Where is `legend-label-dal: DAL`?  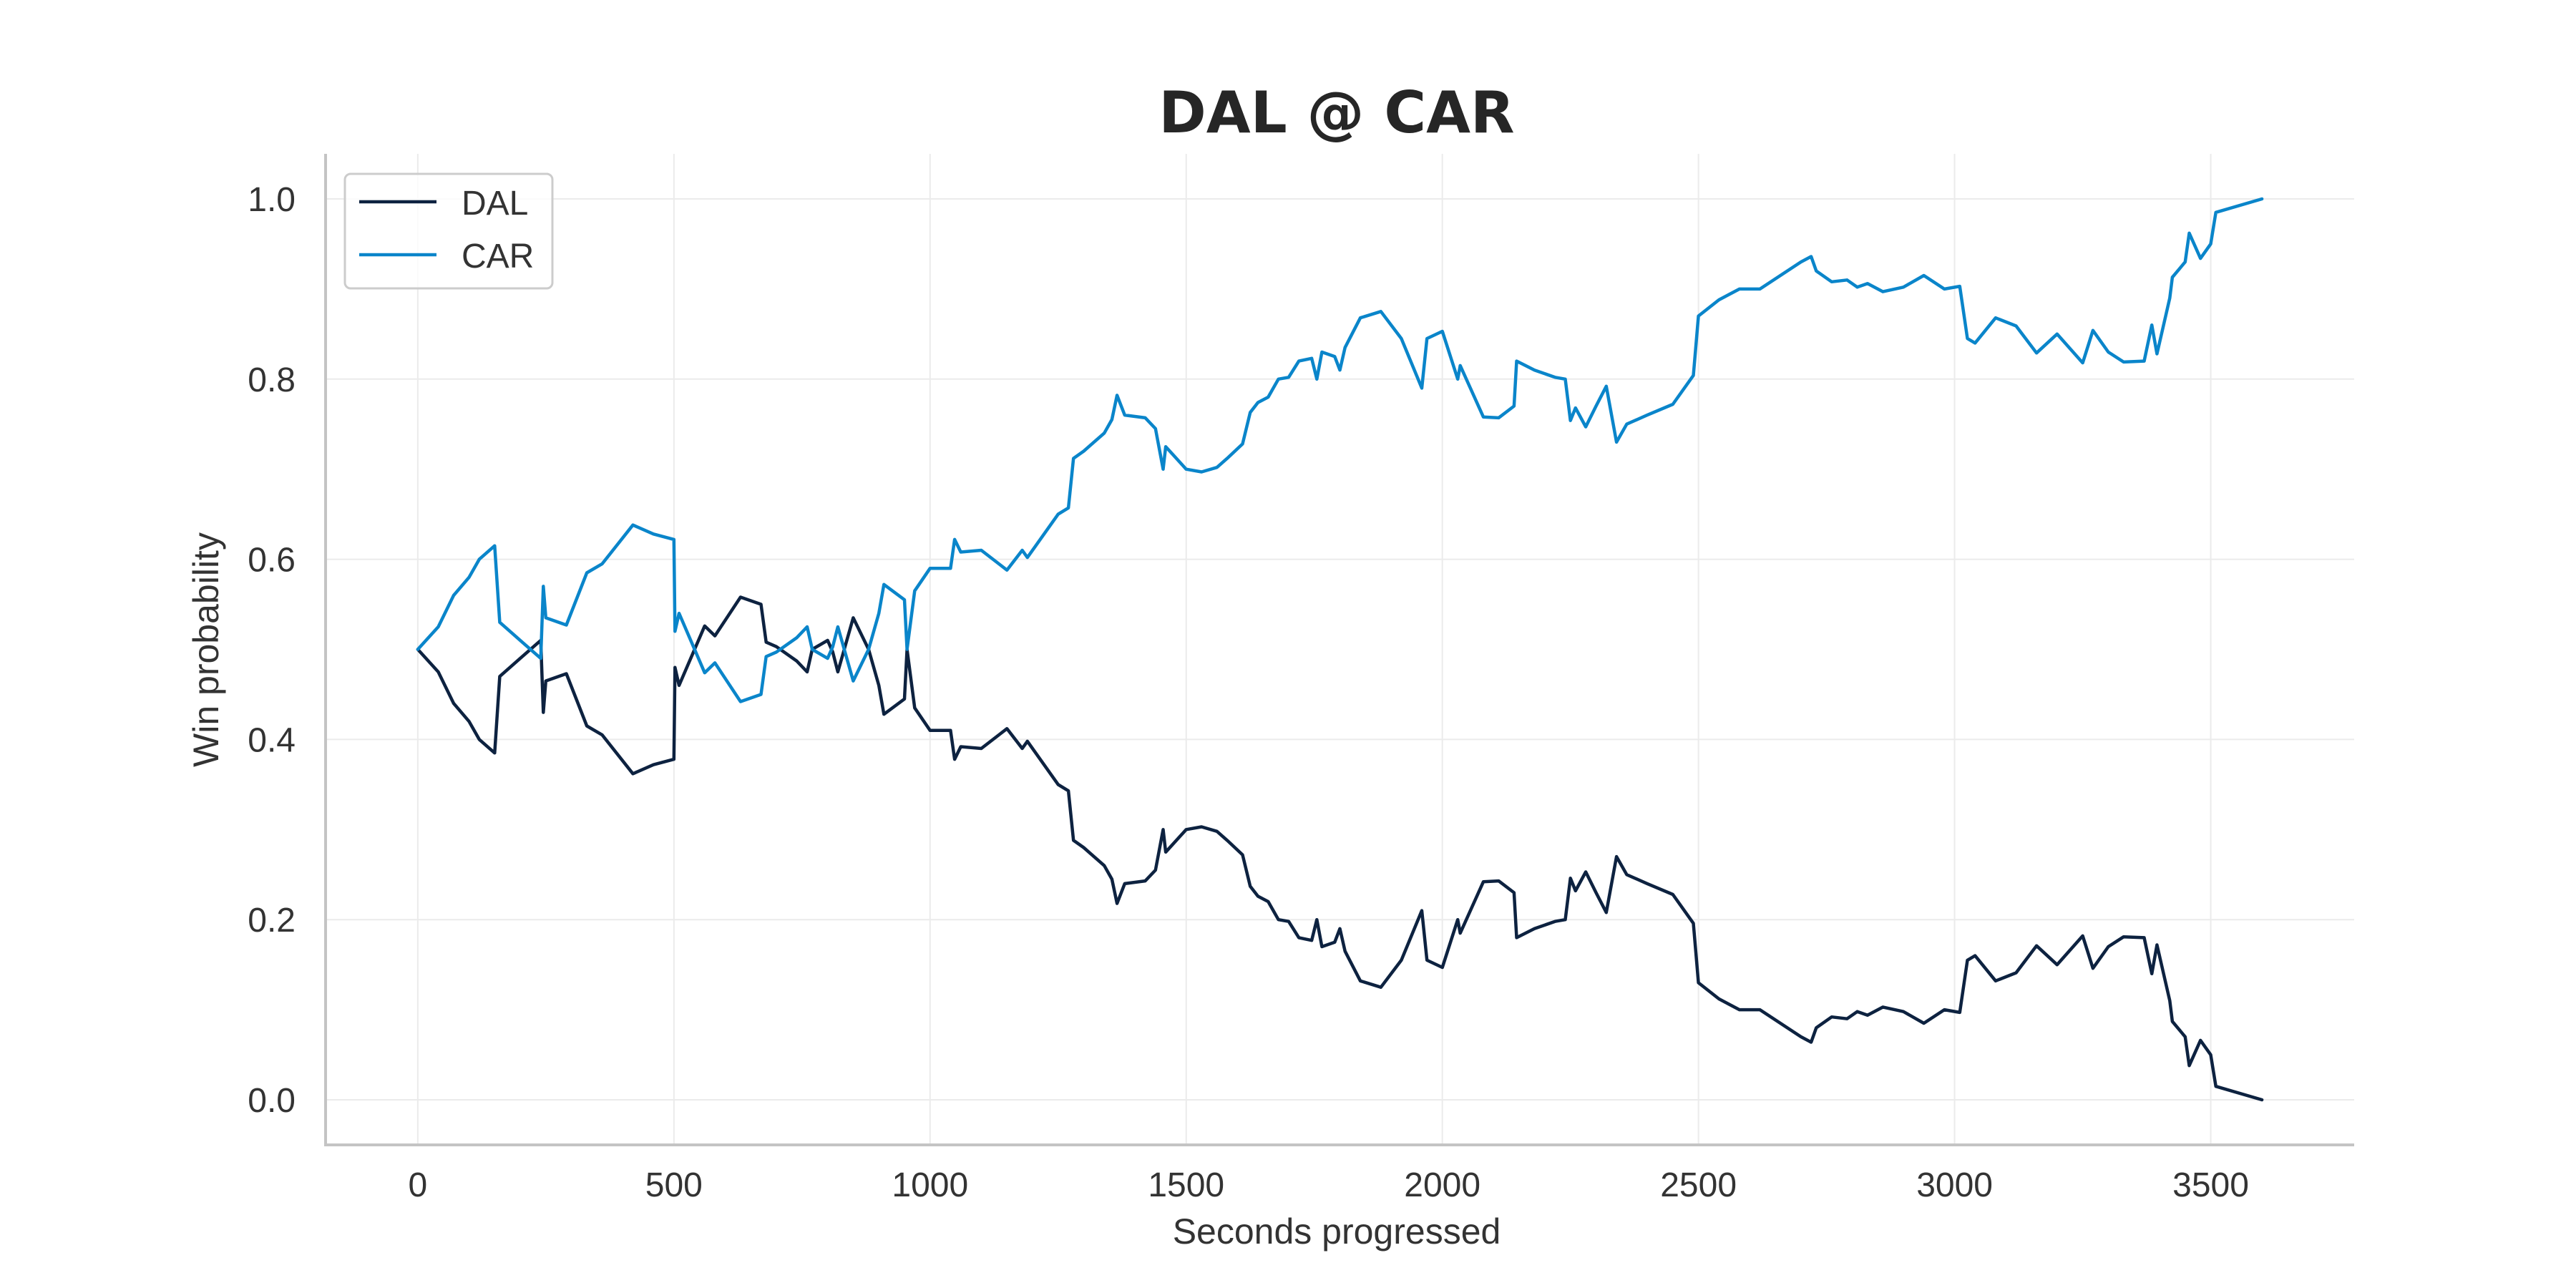
legend-label-dal: DAL is located at coordinates (495, 204).